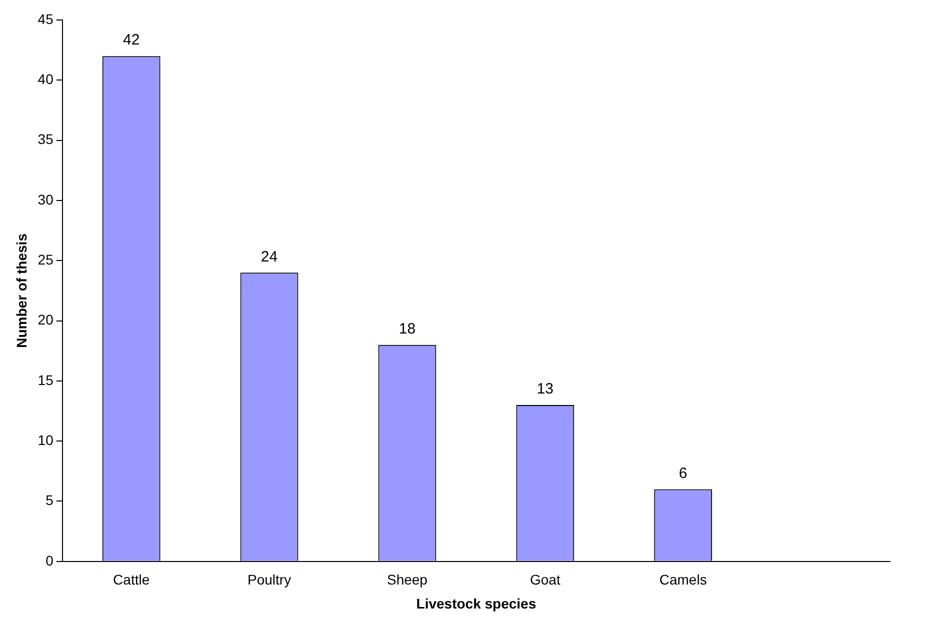 Image resolution: width=930 pixels, height=627 pixels. What do you see at coordinates (46, 320) in the screenshot?
I see `y-tick-label: 20` at bounding box center [46, 320].